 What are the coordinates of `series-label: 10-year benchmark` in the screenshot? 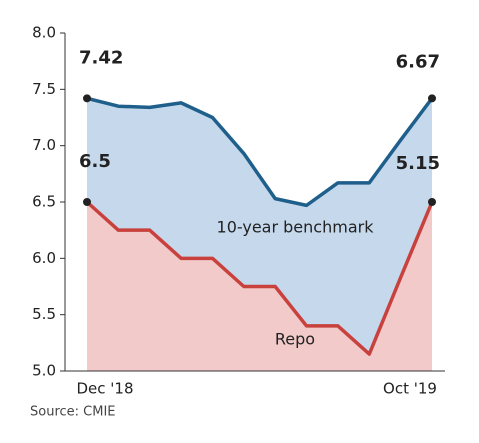 It's located at (296, 227).